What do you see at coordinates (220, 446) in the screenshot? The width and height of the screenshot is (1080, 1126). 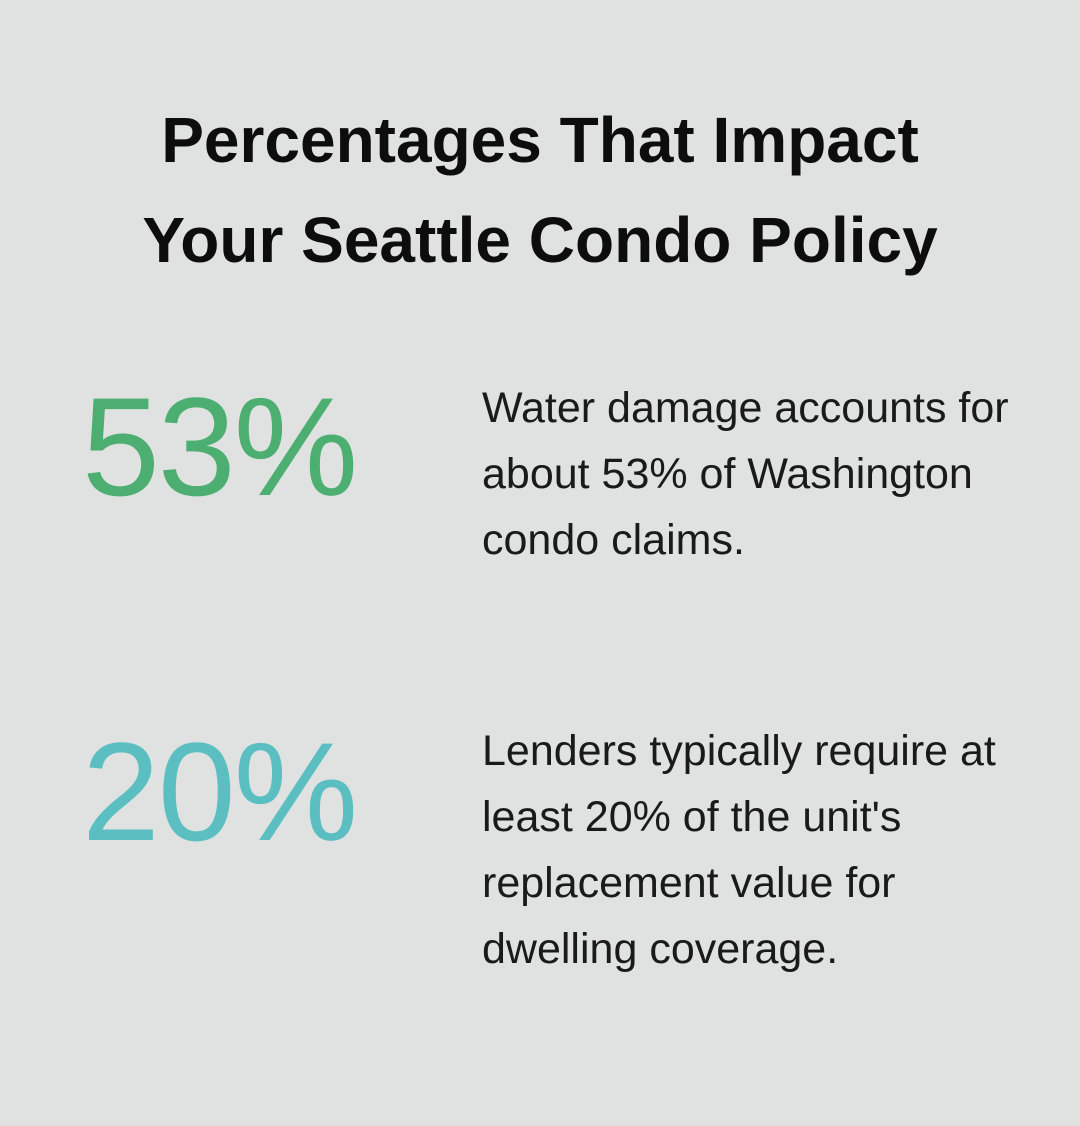 I see `stat: 53%` at bounding box center [220, 446].